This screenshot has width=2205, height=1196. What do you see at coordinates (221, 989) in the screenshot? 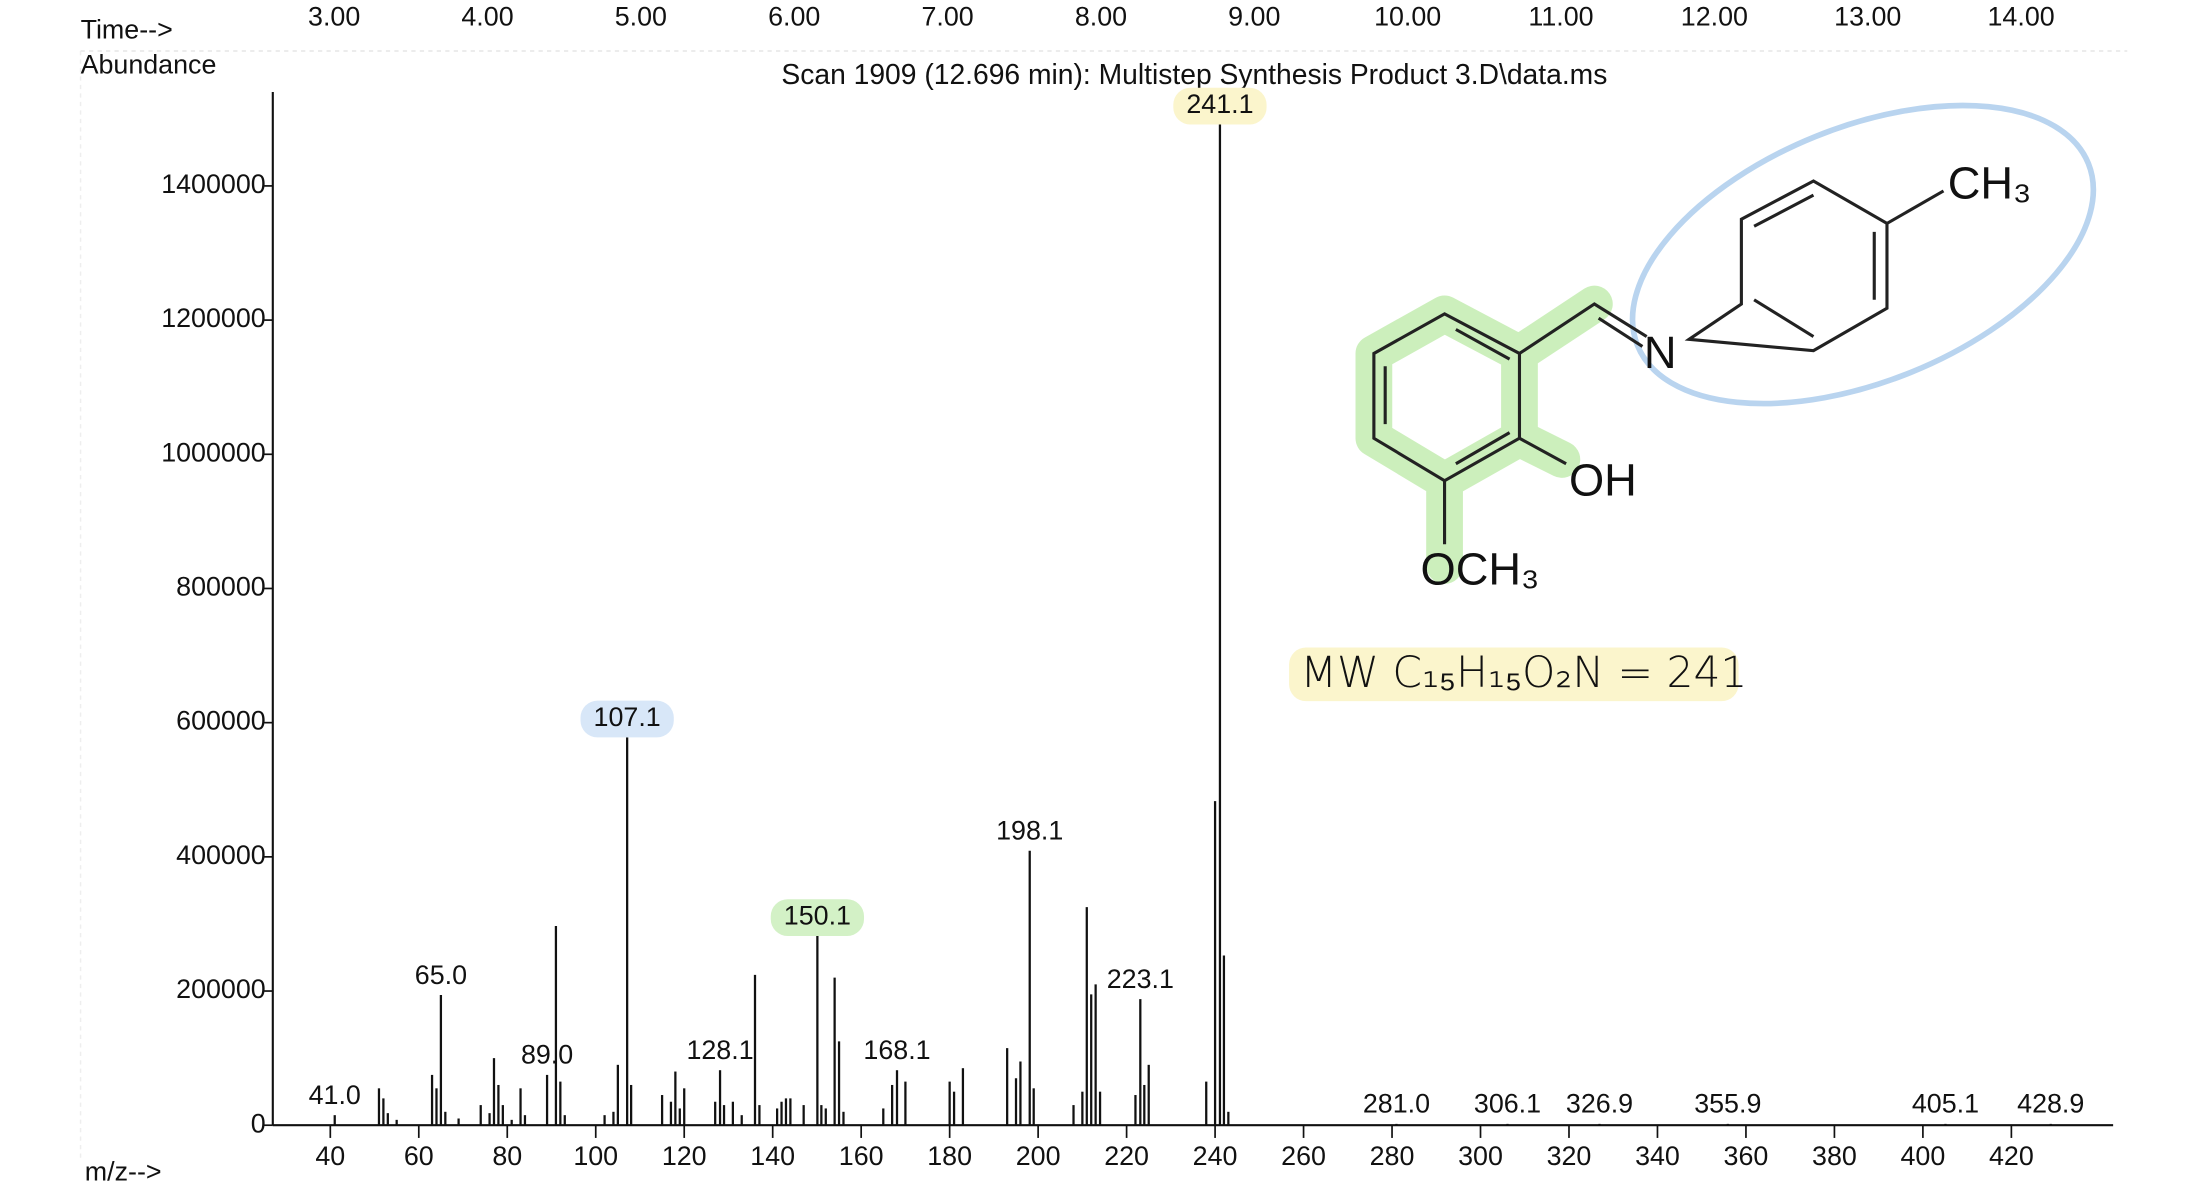
I see `y-tick-label: 200000` at bounding box center [221, 989].